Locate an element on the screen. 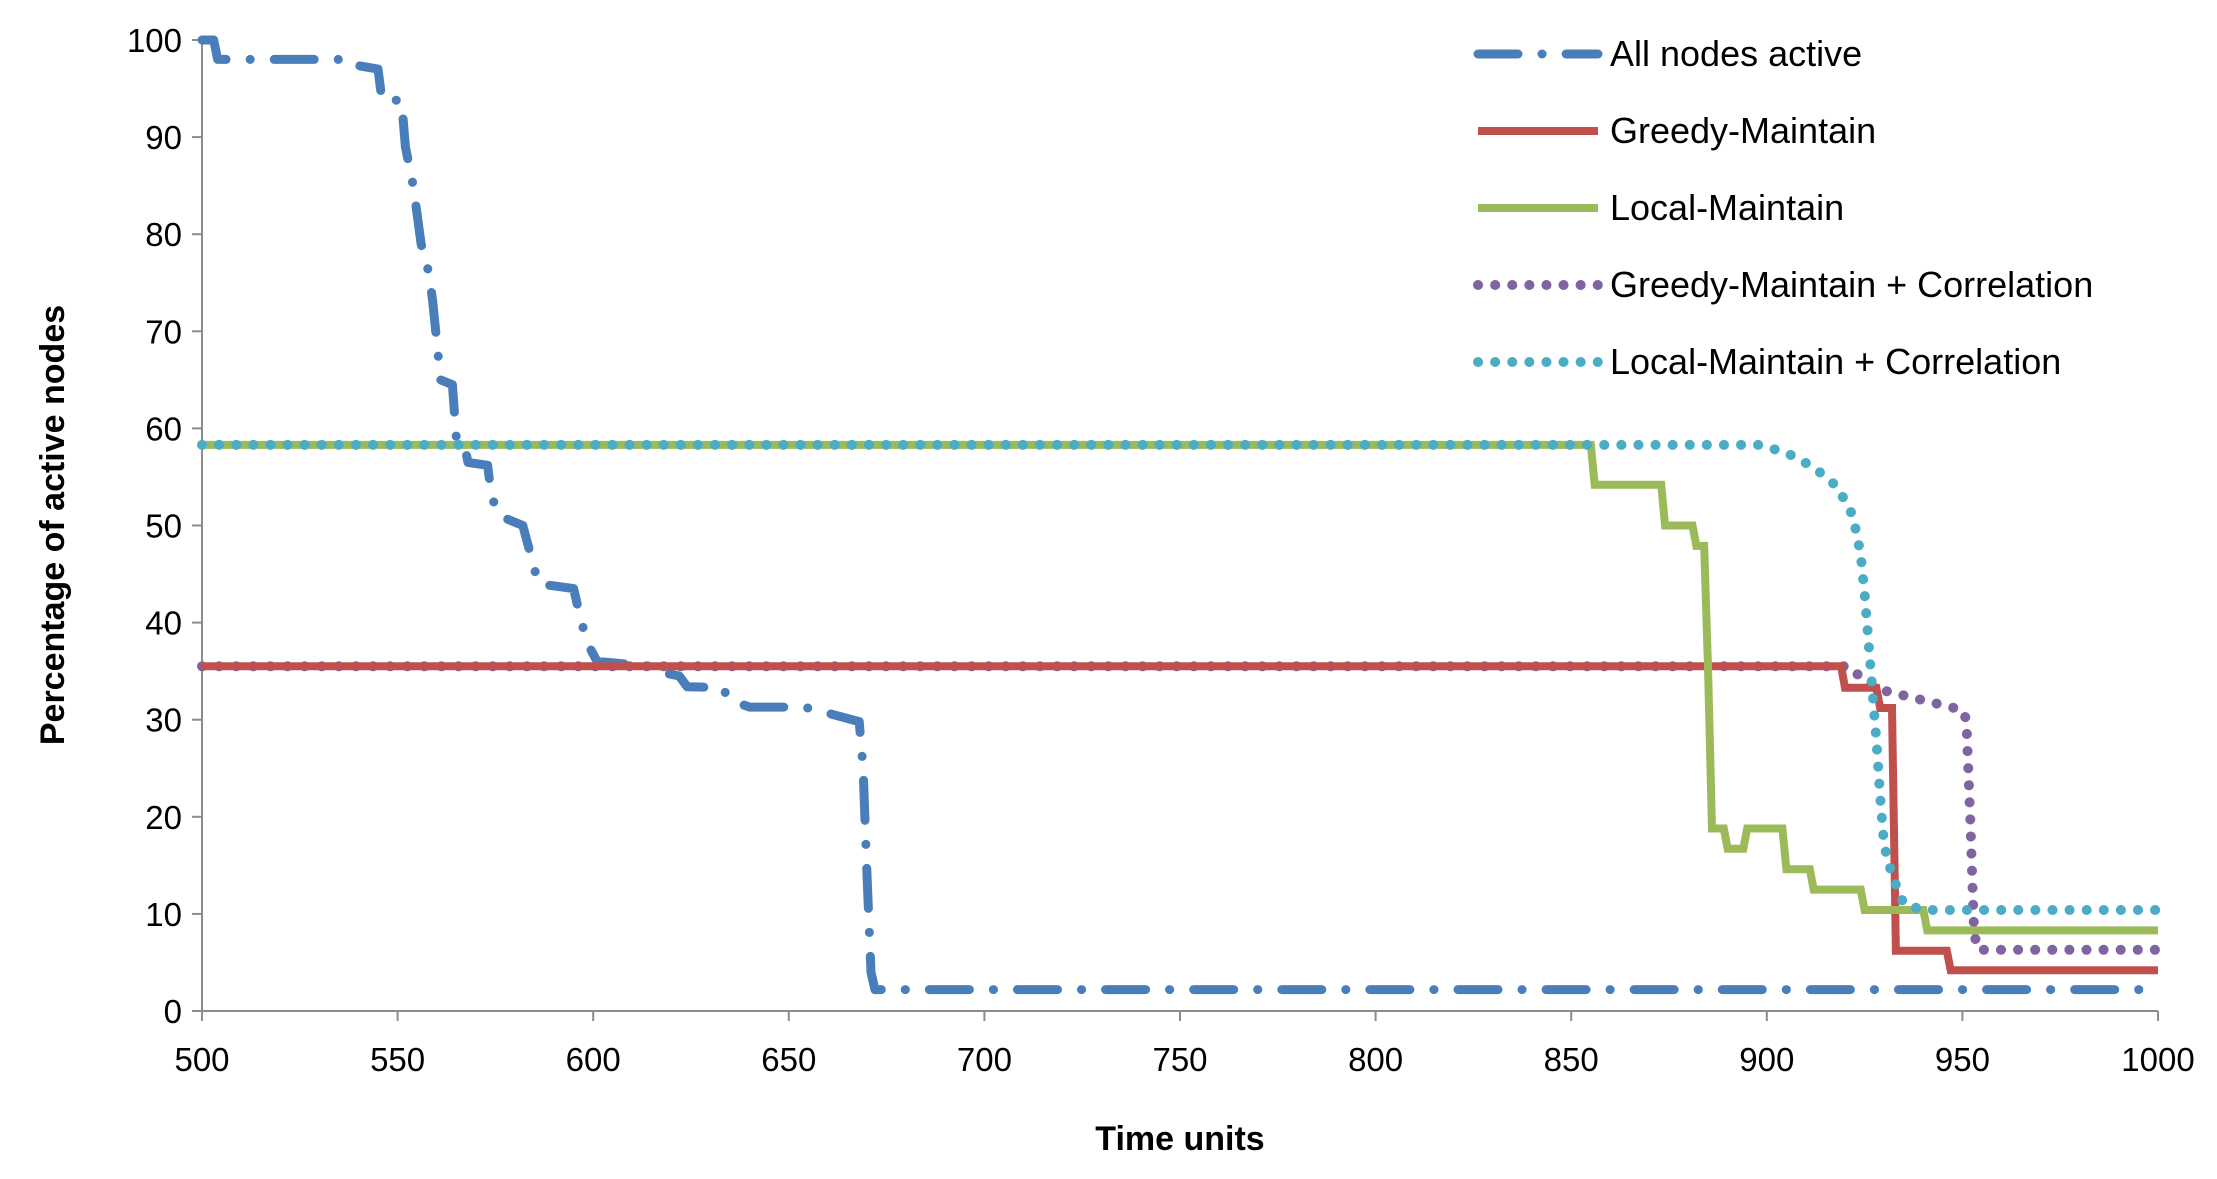 This screenshot has width=2217, height=1179. y-axis-title: Percentage of active nodes is located at coordinates (53, 525).